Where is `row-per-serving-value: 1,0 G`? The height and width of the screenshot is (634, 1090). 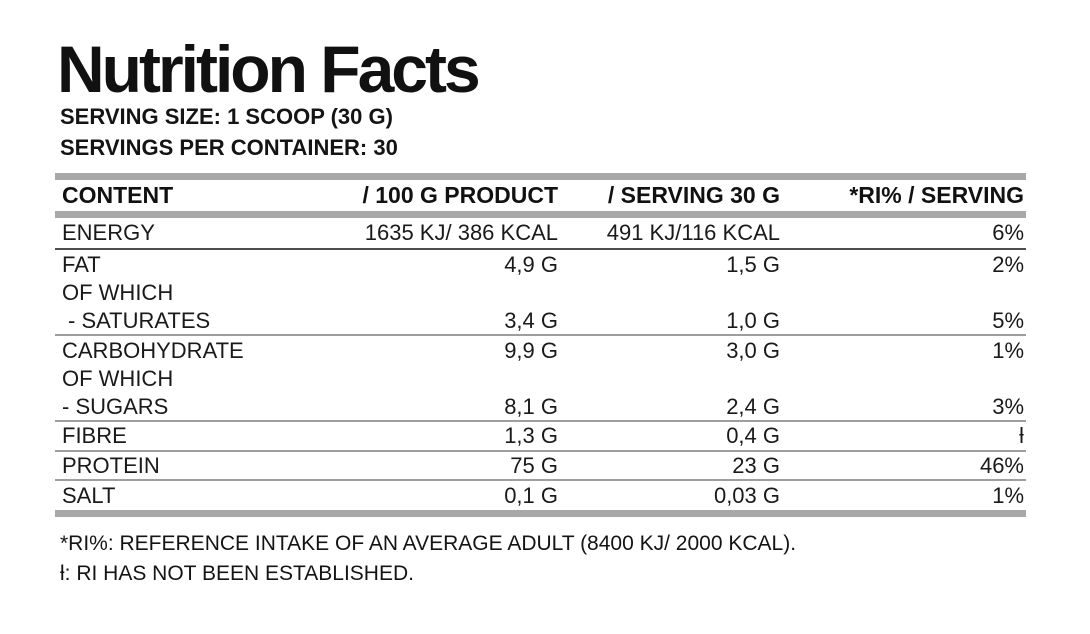
row-per-serving-value: 1,0 G is located at coordinates (753, 320).